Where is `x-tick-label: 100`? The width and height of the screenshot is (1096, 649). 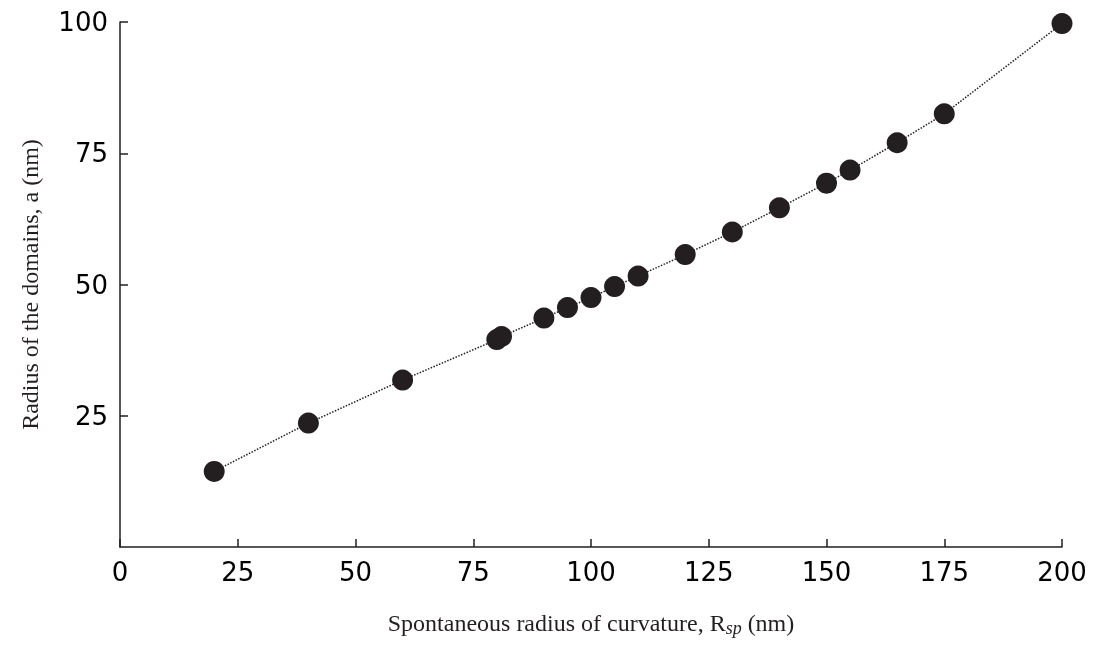
x-tick-label: 100 is located at coordinates (591, 572).